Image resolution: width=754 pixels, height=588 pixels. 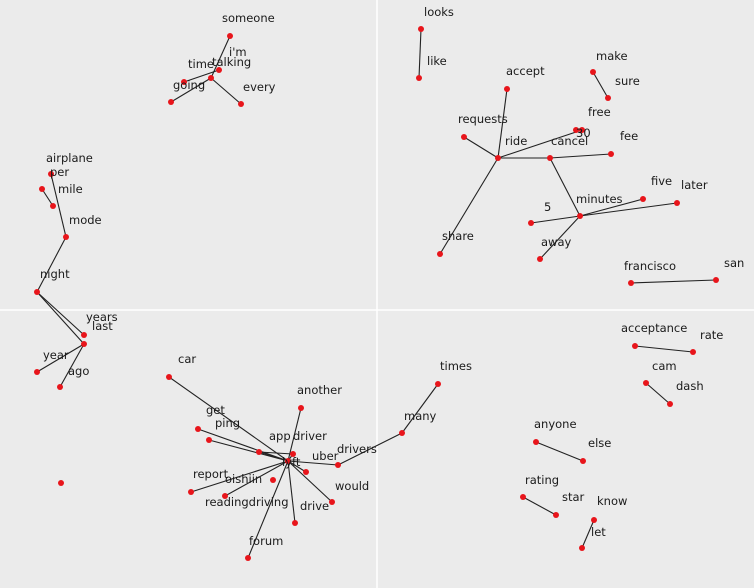 I want to click on label-times: times, so click(x=456, y=366).